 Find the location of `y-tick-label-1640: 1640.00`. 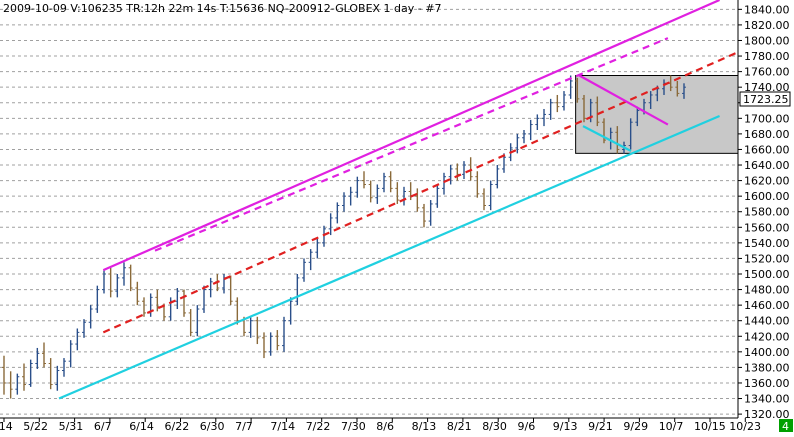

y-tick-label-1640: 1640.00 is located at coordinates (767, 165).